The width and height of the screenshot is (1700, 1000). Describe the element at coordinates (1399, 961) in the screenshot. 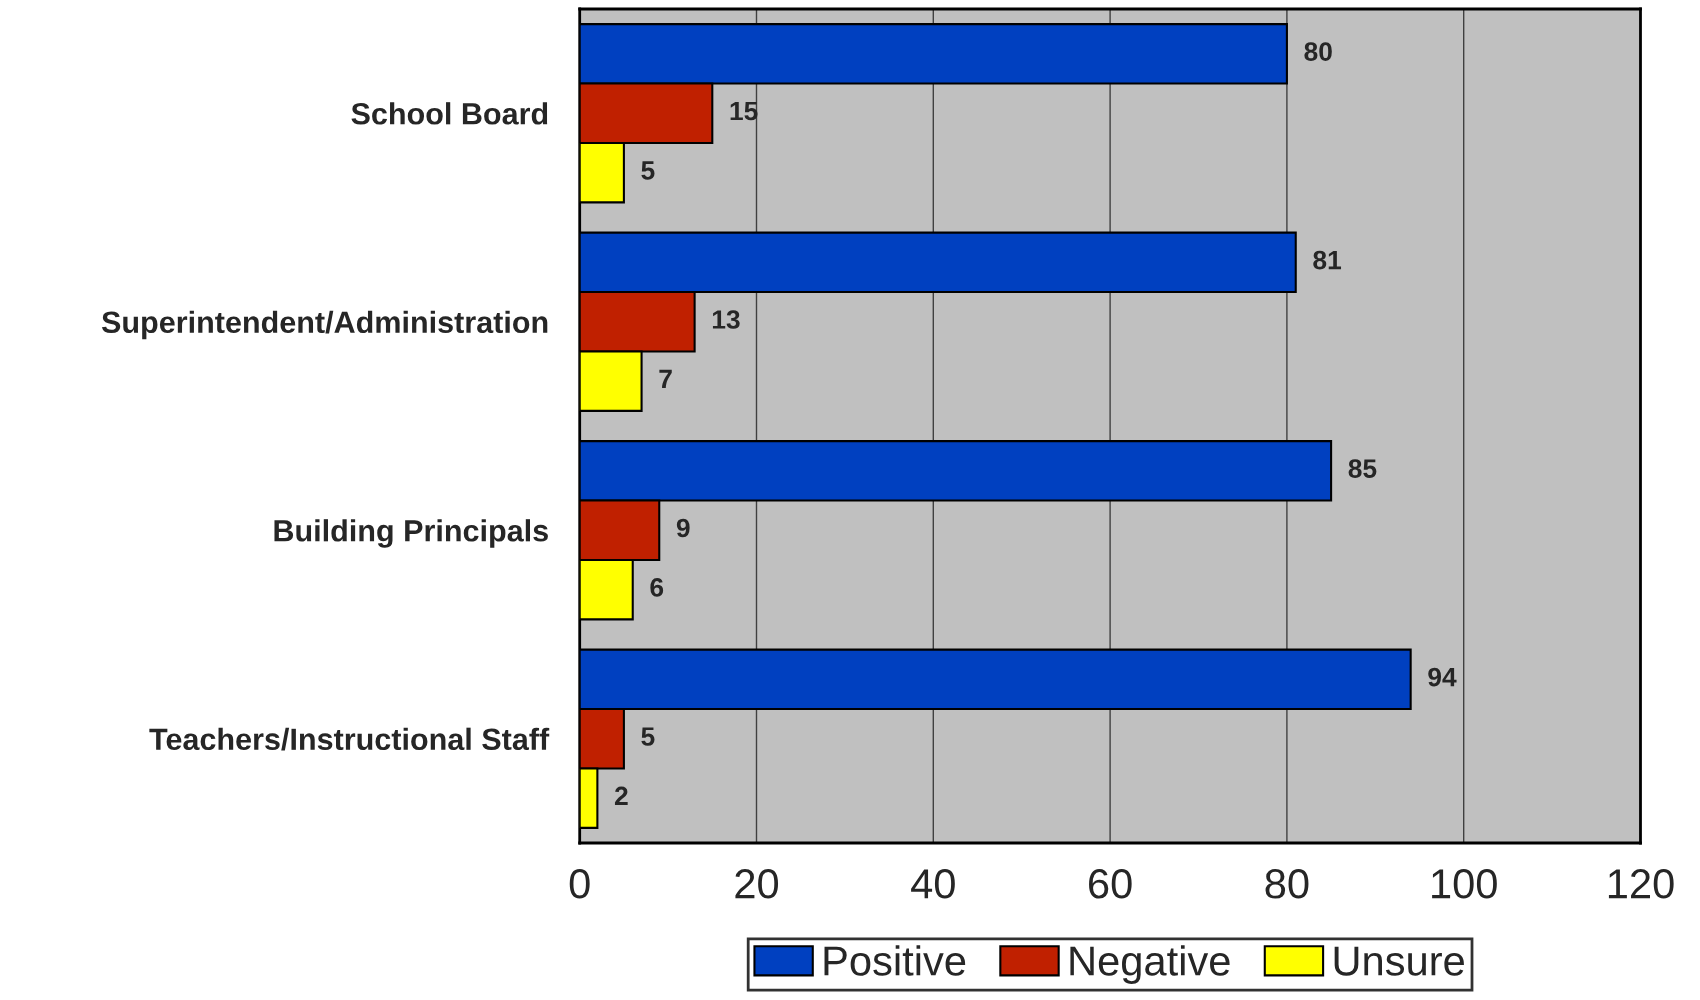

I see `legend-label: Unsure` at that location.